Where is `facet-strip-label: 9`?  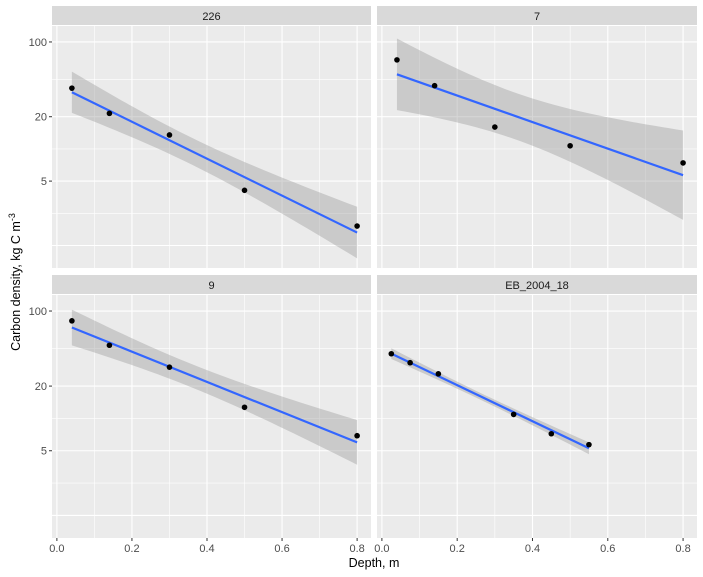 facet-strip-label: 9 is located at coordinates (211, 286).